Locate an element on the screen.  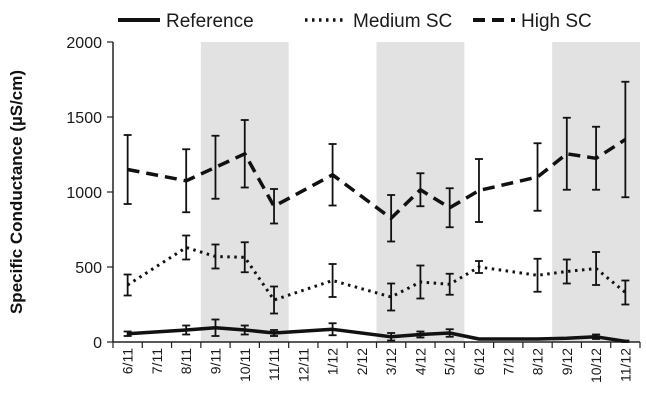
x-tick-label: 4/12 is located at coordinates (420, 361).